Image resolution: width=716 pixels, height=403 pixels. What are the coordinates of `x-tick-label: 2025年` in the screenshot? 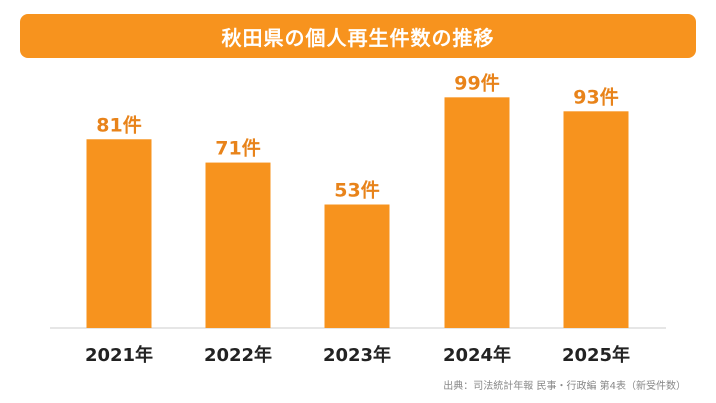 It's located at (596, 355).